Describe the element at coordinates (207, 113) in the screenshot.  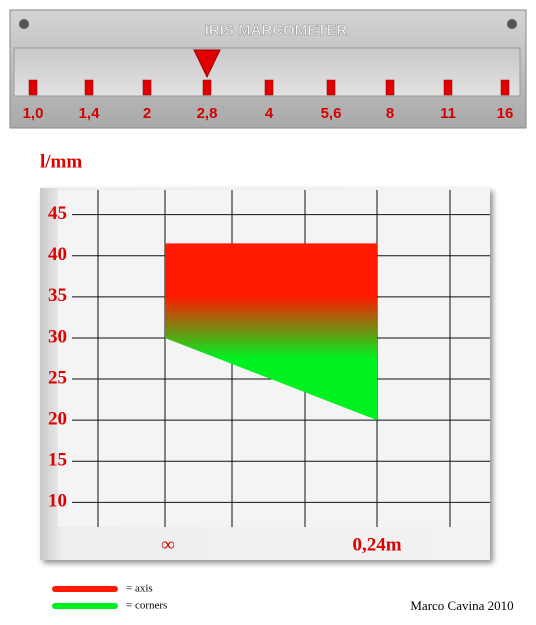
I see `scale-label: 2,8` at that location.